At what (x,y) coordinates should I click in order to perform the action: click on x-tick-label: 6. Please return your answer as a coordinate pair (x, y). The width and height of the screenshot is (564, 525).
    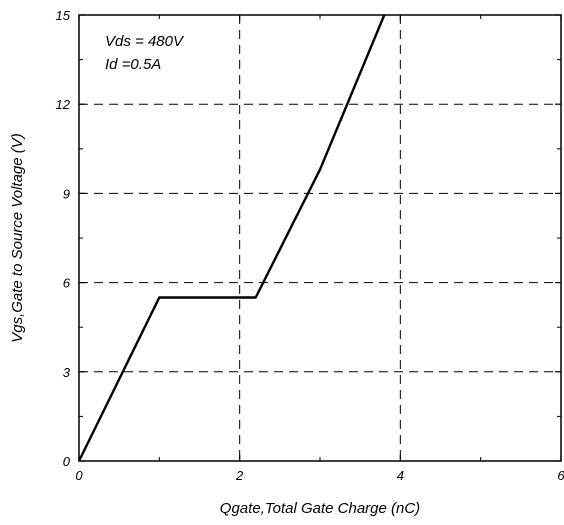
    Looking at the image, I should click on (560, 475).